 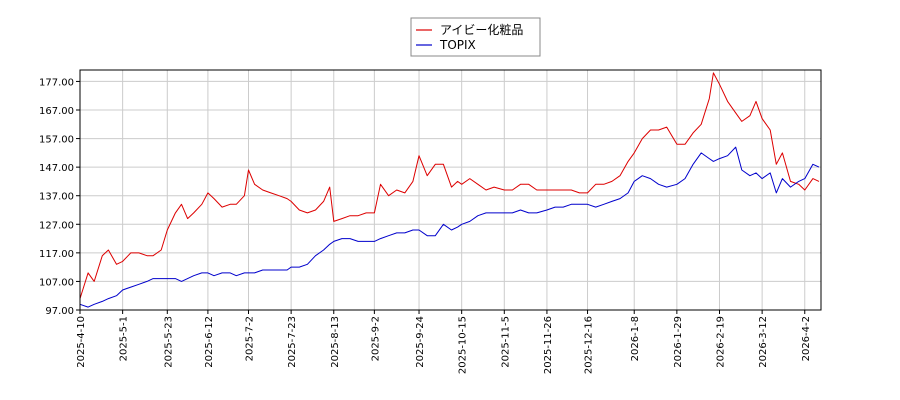 I want to click on legend-box, so click(x=475, y=37).